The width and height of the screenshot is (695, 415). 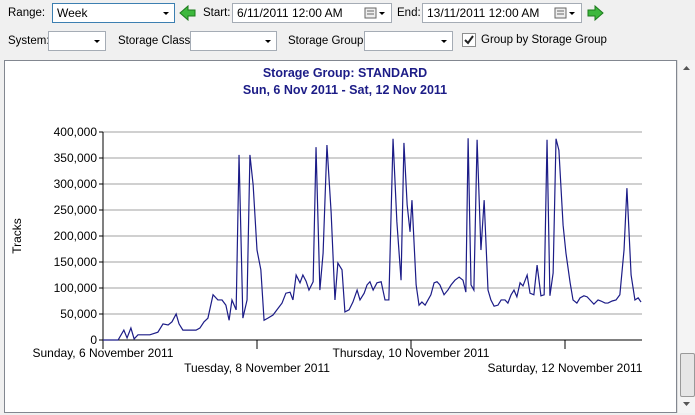 I want to click on check-mark, so click(x=469, y=40).